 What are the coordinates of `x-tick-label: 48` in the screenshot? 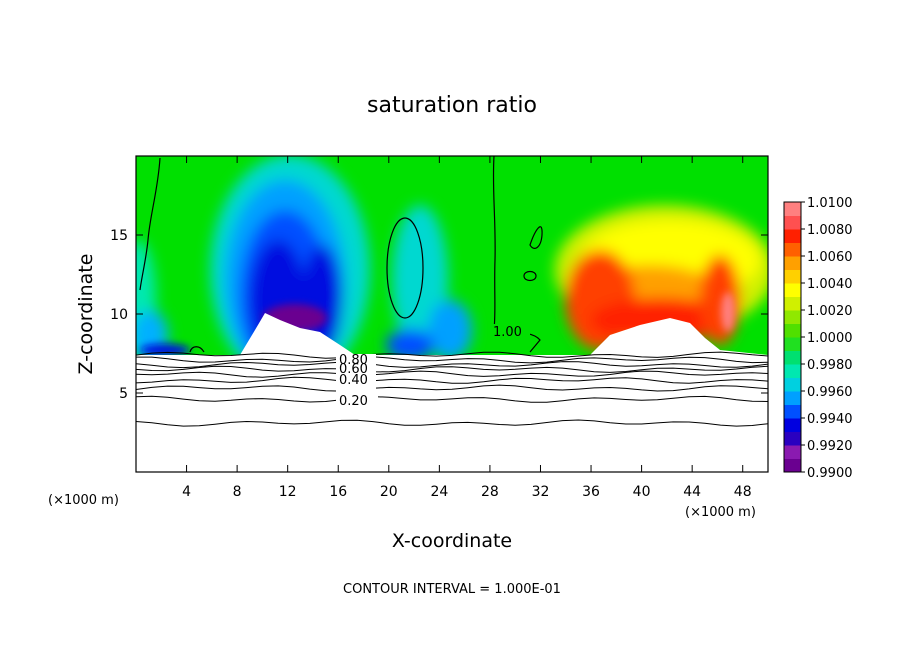 It's located at (743, 492).